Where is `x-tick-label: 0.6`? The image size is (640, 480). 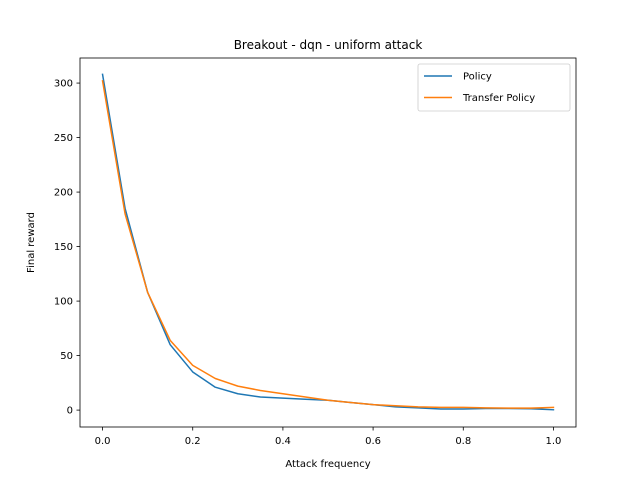 x-tick-label: 0.6 is located at coordinates (373, 441).